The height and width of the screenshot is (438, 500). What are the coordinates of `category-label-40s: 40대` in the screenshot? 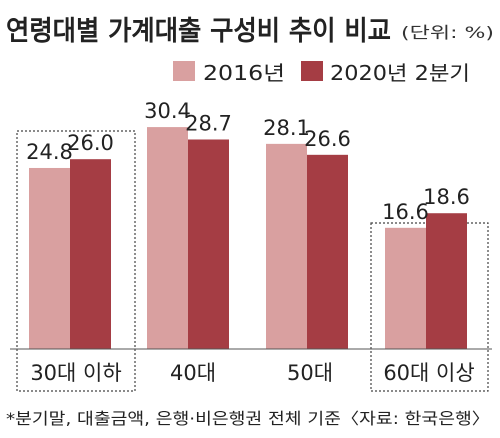 It's located at (193, 373).